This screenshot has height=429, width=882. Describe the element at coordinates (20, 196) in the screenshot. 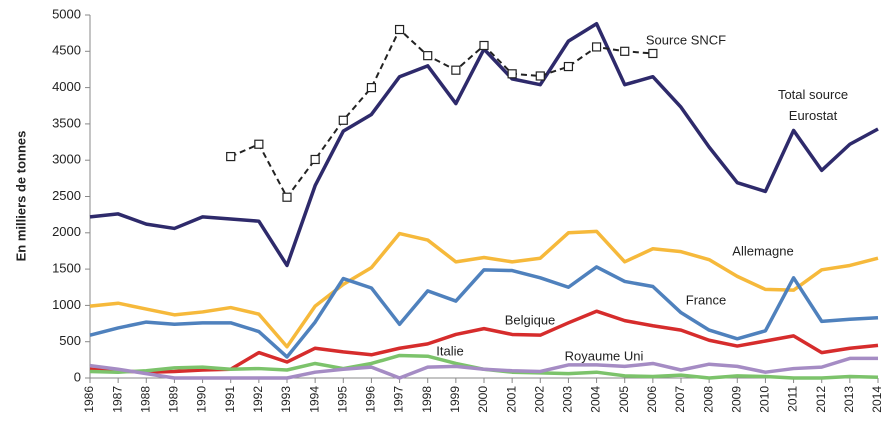

I see `y-axis-label: En milliers de tonnes` at that location.